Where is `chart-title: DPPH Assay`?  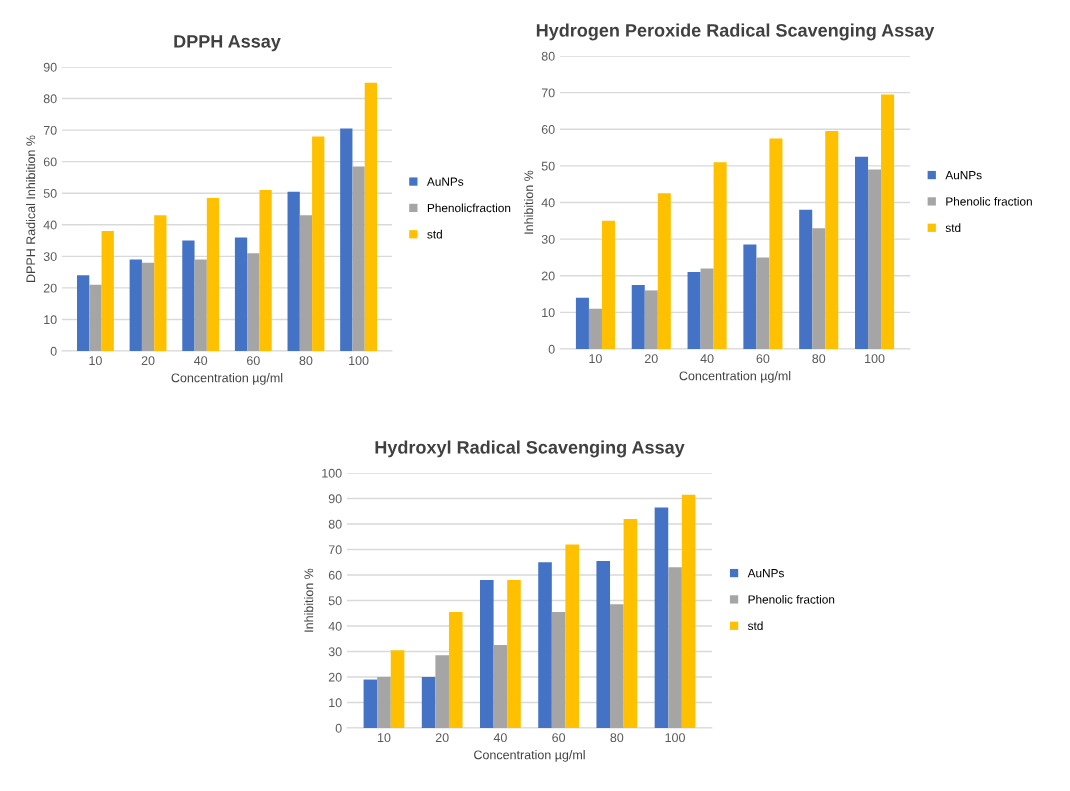
chart-title: DPPH Assay is located at coordinates (227, 43).